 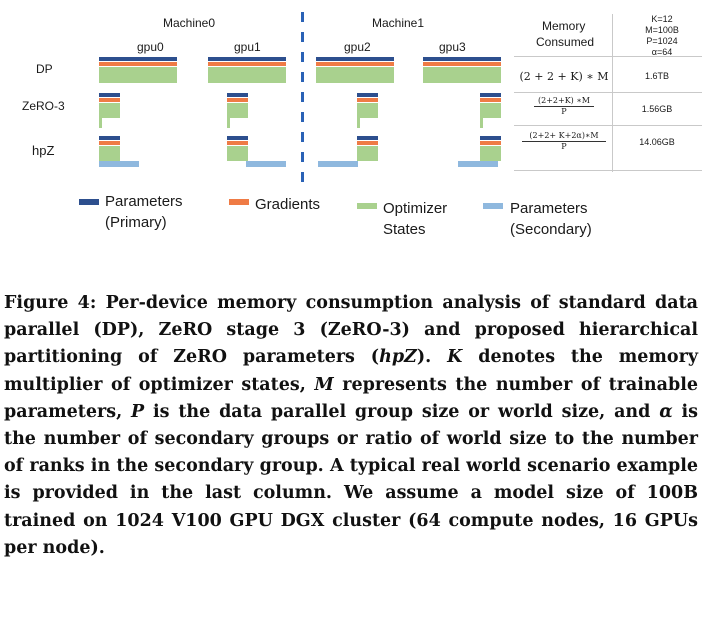 I want to click on value-zero3: 1.56GB, so click(x=657, y=109).